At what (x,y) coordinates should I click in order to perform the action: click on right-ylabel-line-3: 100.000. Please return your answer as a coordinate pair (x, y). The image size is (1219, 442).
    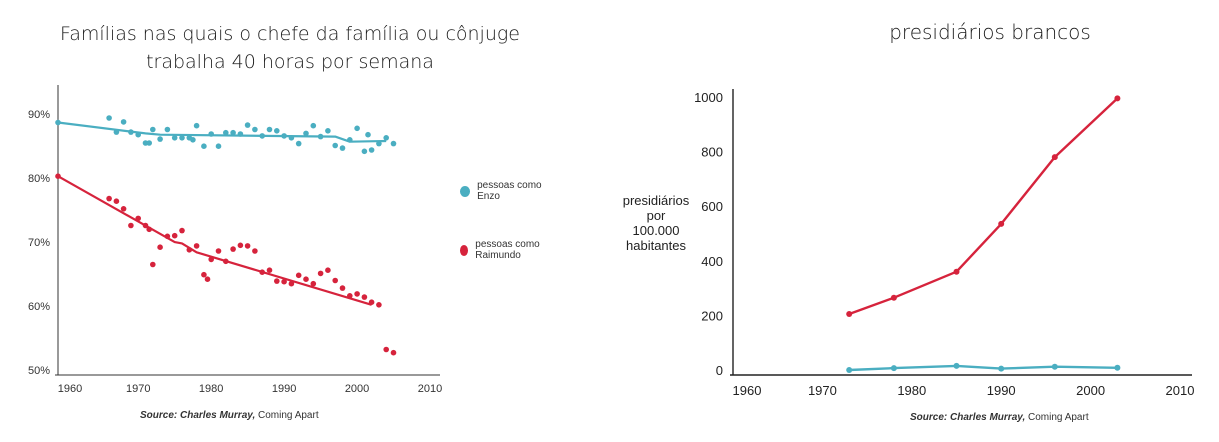
    Looking at the image, I should click on (656, 230).